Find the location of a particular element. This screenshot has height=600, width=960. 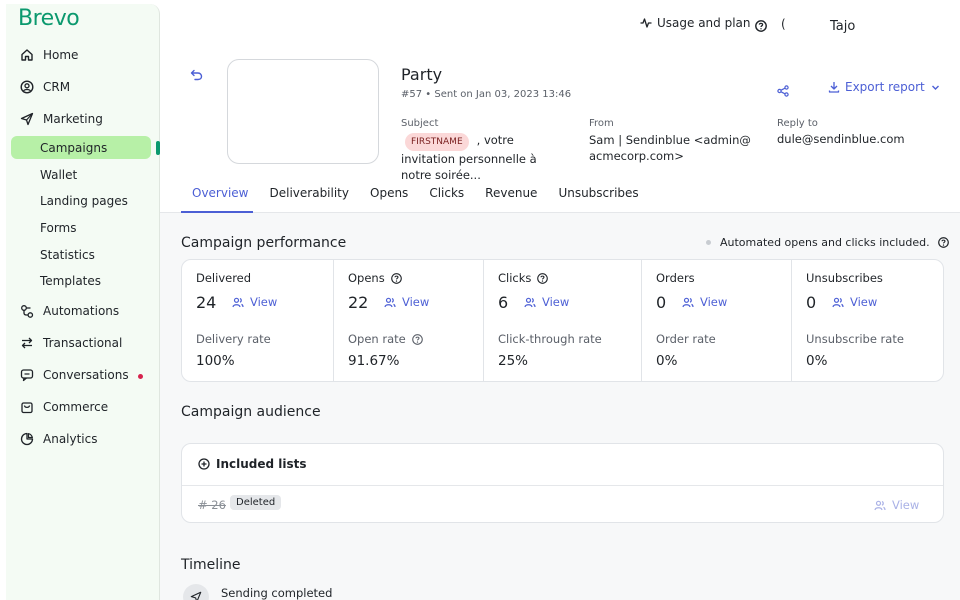

tab-clicks: Clicks is located at coordinates (447, 193).